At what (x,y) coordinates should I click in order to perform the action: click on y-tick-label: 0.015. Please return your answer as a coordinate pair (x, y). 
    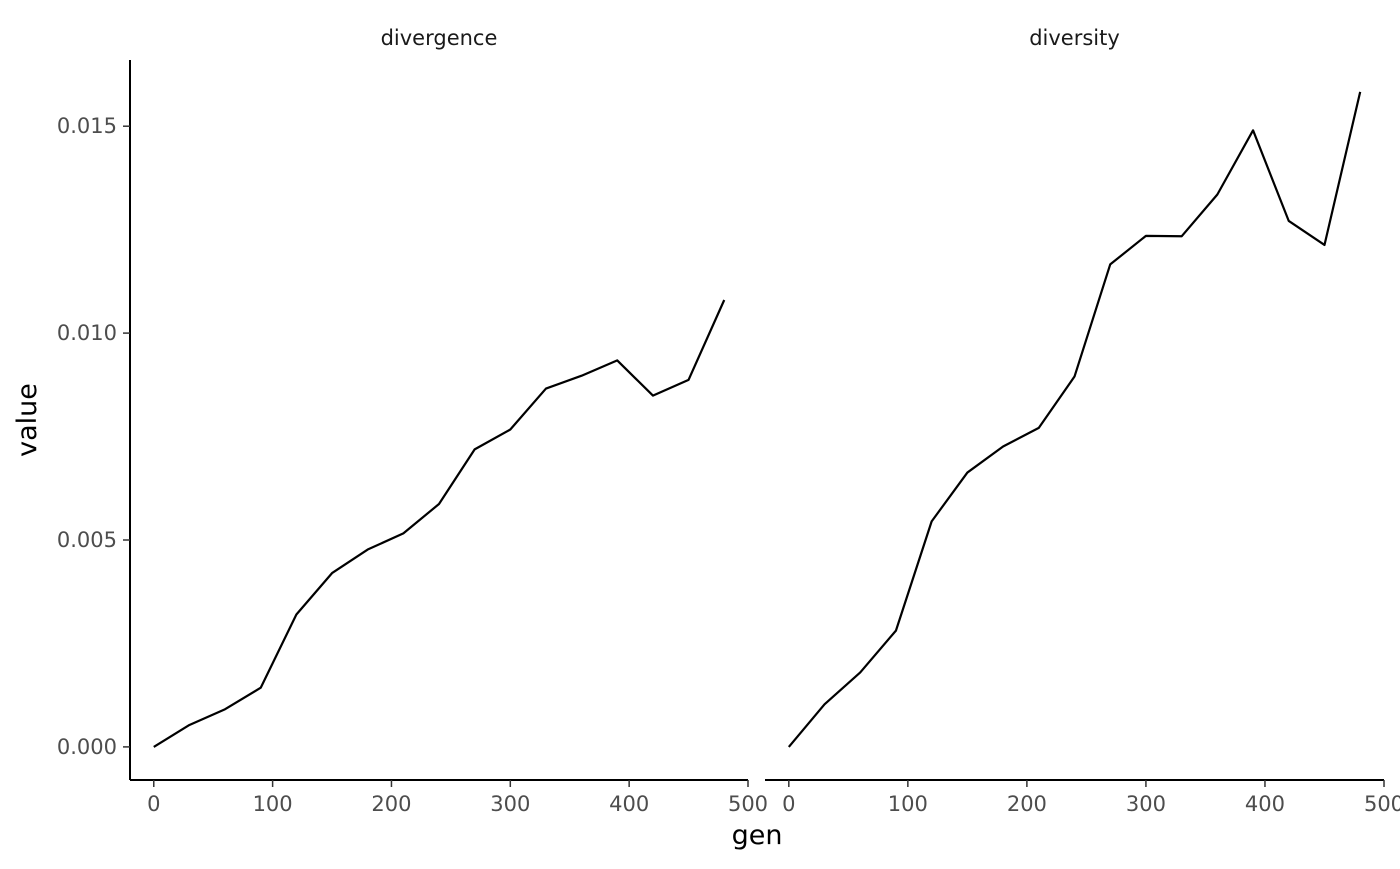
    Looking at the image, I should click on (87, 126).